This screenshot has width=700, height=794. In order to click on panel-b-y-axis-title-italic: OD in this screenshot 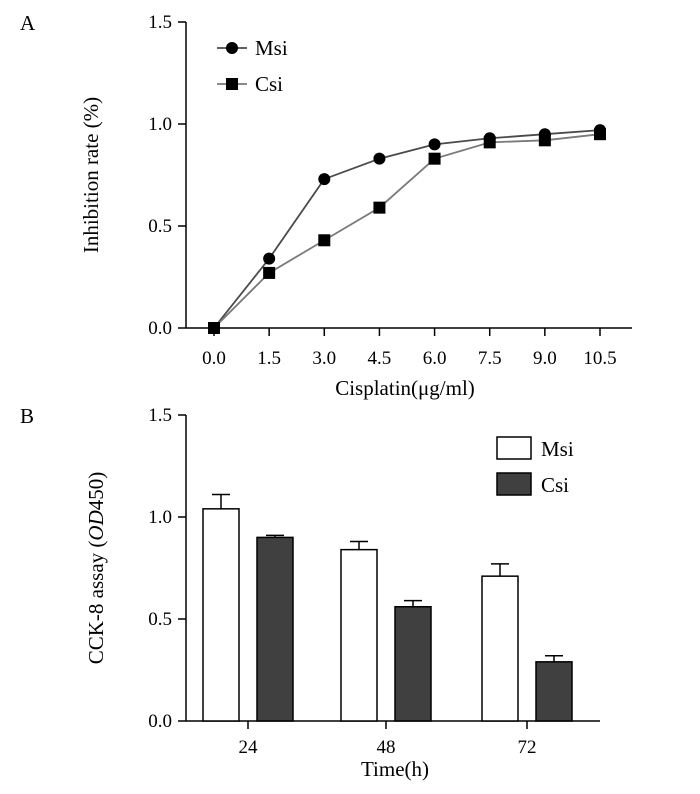, I will do `click(96, 525)`.